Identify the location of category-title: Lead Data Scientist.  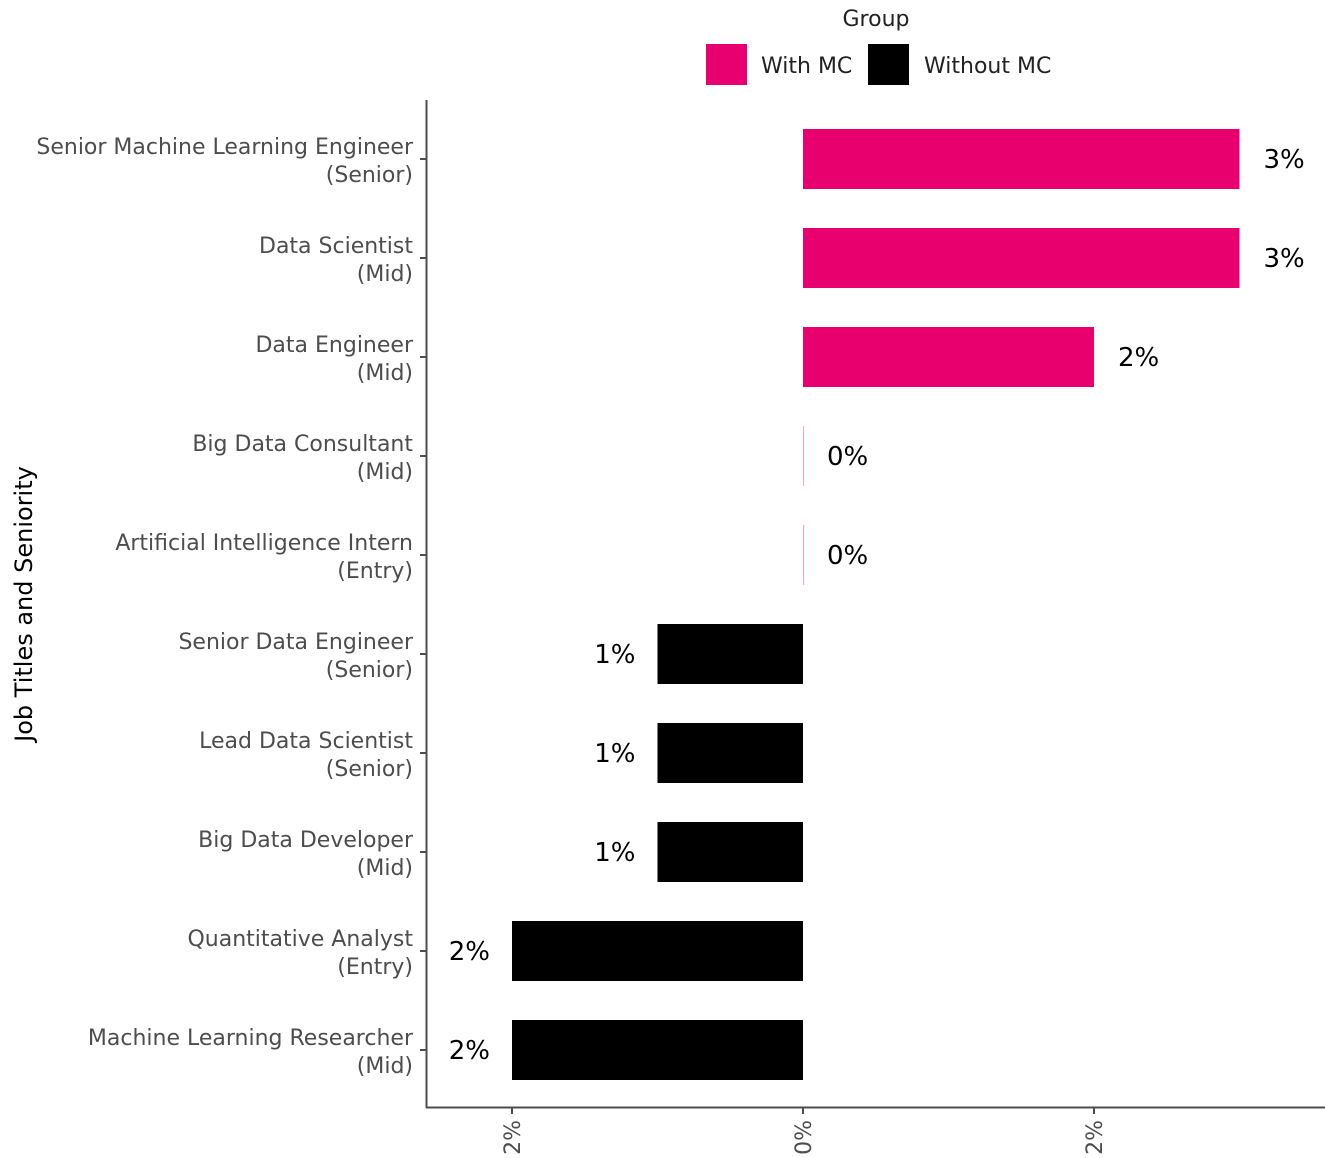
(306, 741).